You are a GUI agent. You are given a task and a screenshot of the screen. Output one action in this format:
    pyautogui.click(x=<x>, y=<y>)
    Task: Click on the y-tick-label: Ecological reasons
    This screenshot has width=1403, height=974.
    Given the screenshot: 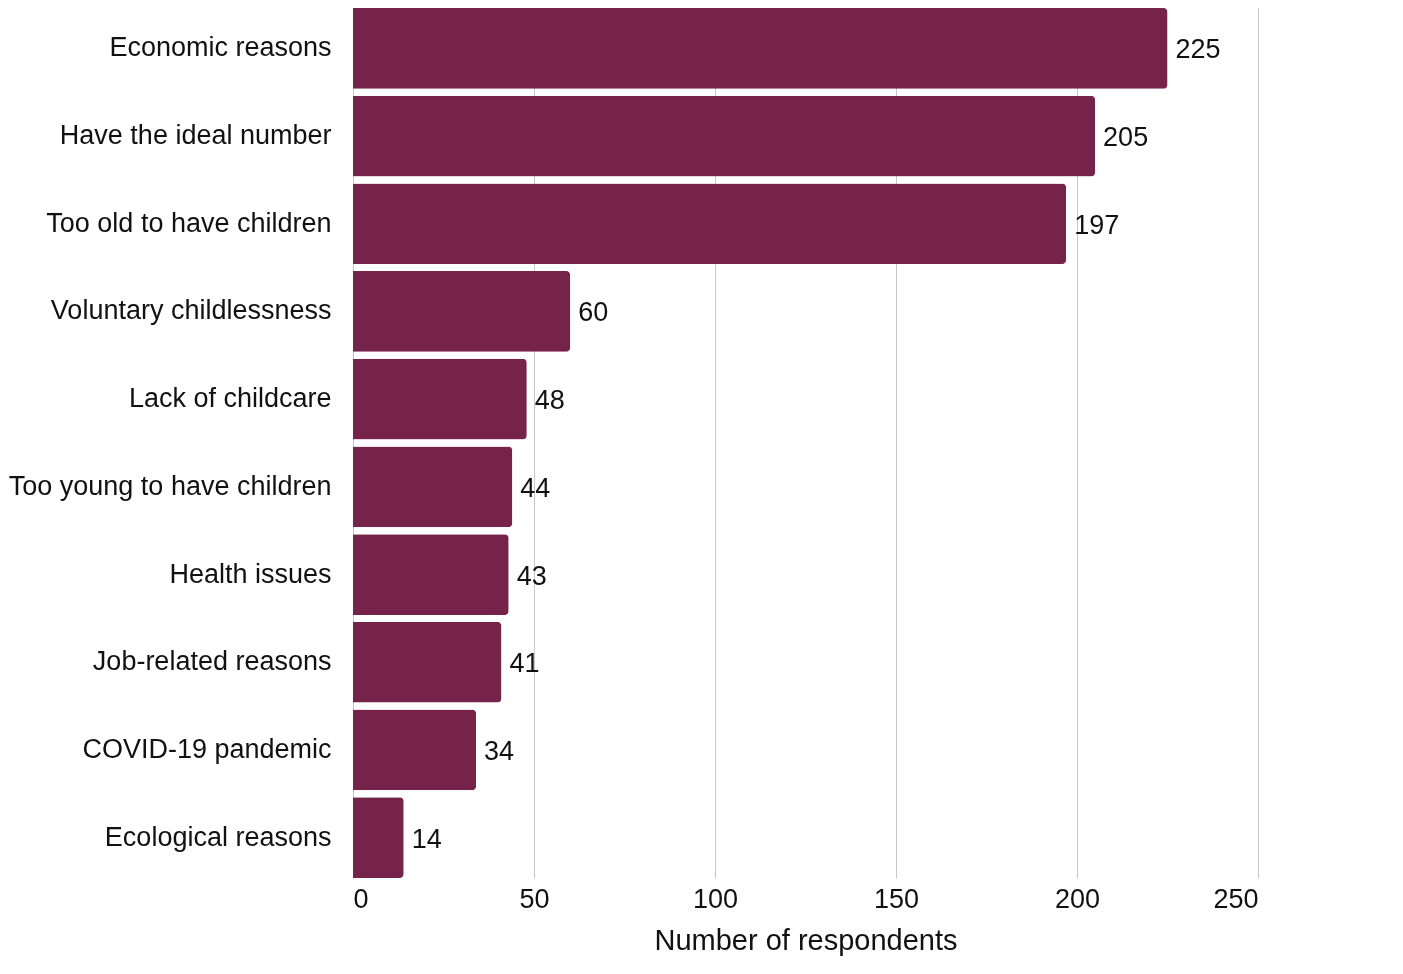 What is the action you would take?
    pyautogui.click(x=218, y=836)
    